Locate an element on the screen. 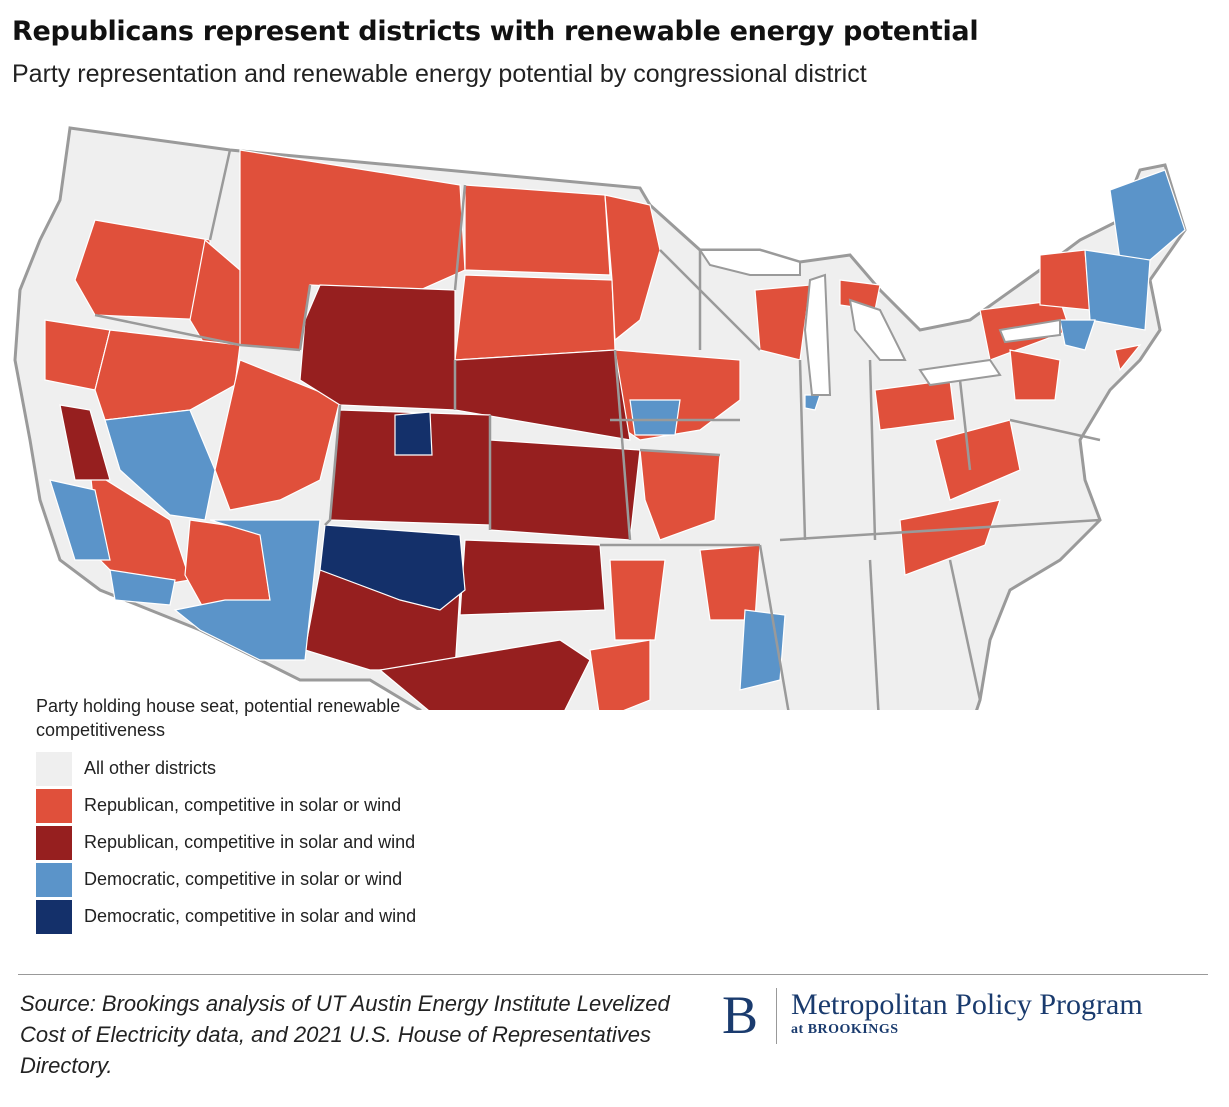 Image resolution: width=1229 pixels, height=1107 pixels. legend-label: All other districts is located at coordinates (150, 768).